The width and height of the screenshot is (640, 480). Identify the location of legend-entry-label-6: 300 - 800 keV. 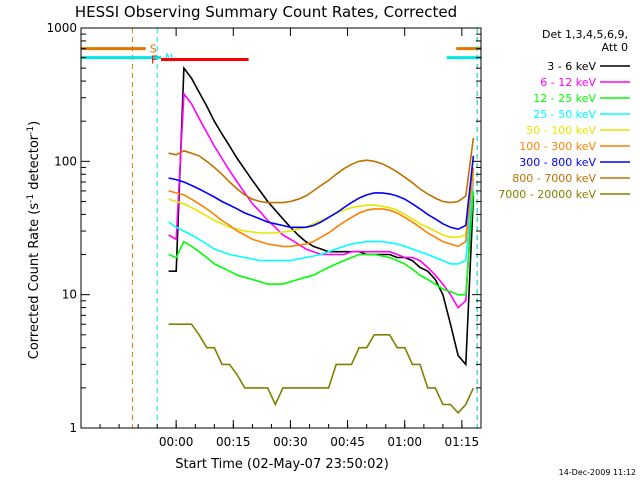
(557, 162).